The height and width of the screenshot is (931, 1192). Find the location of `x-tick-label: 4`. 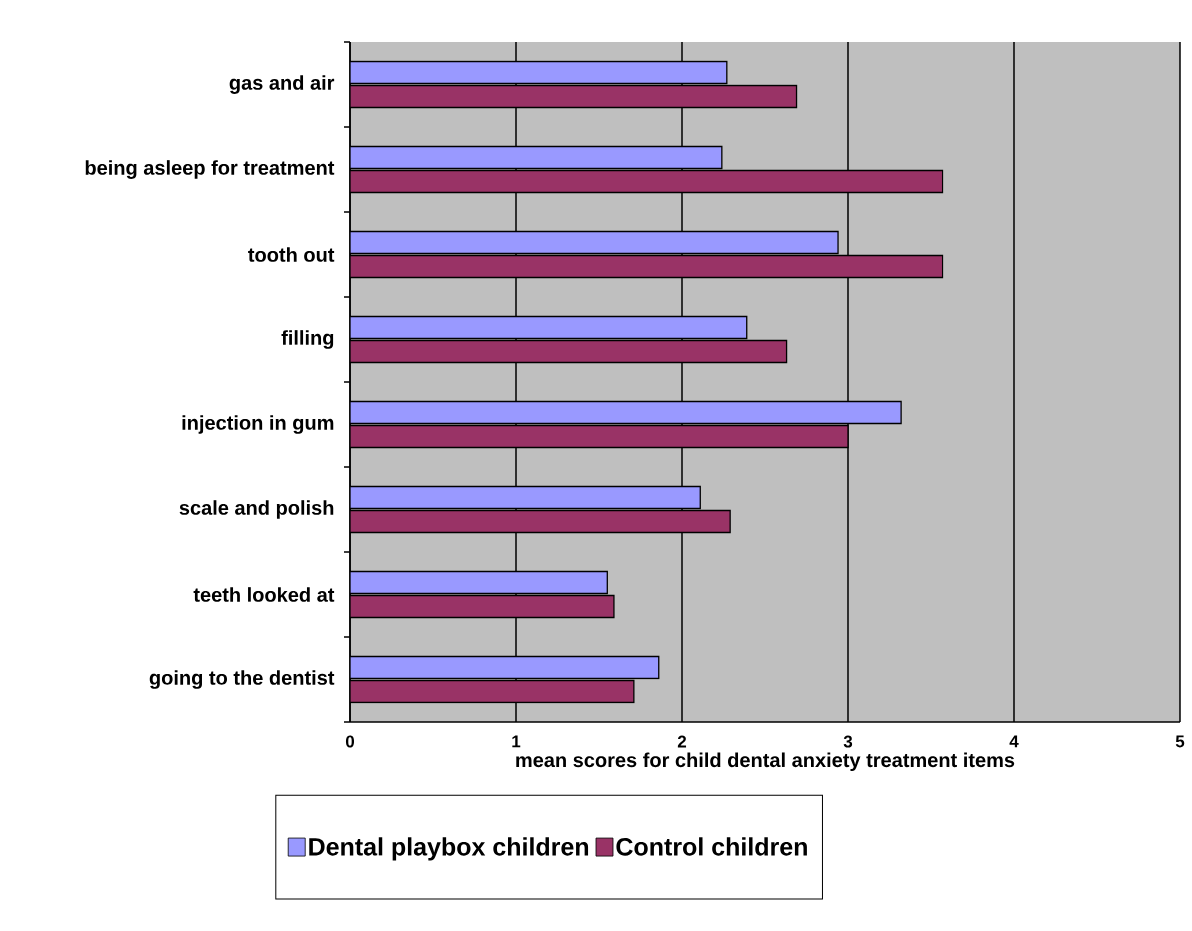

x-tick-label: 4 is located at coordinates (1014, 741).